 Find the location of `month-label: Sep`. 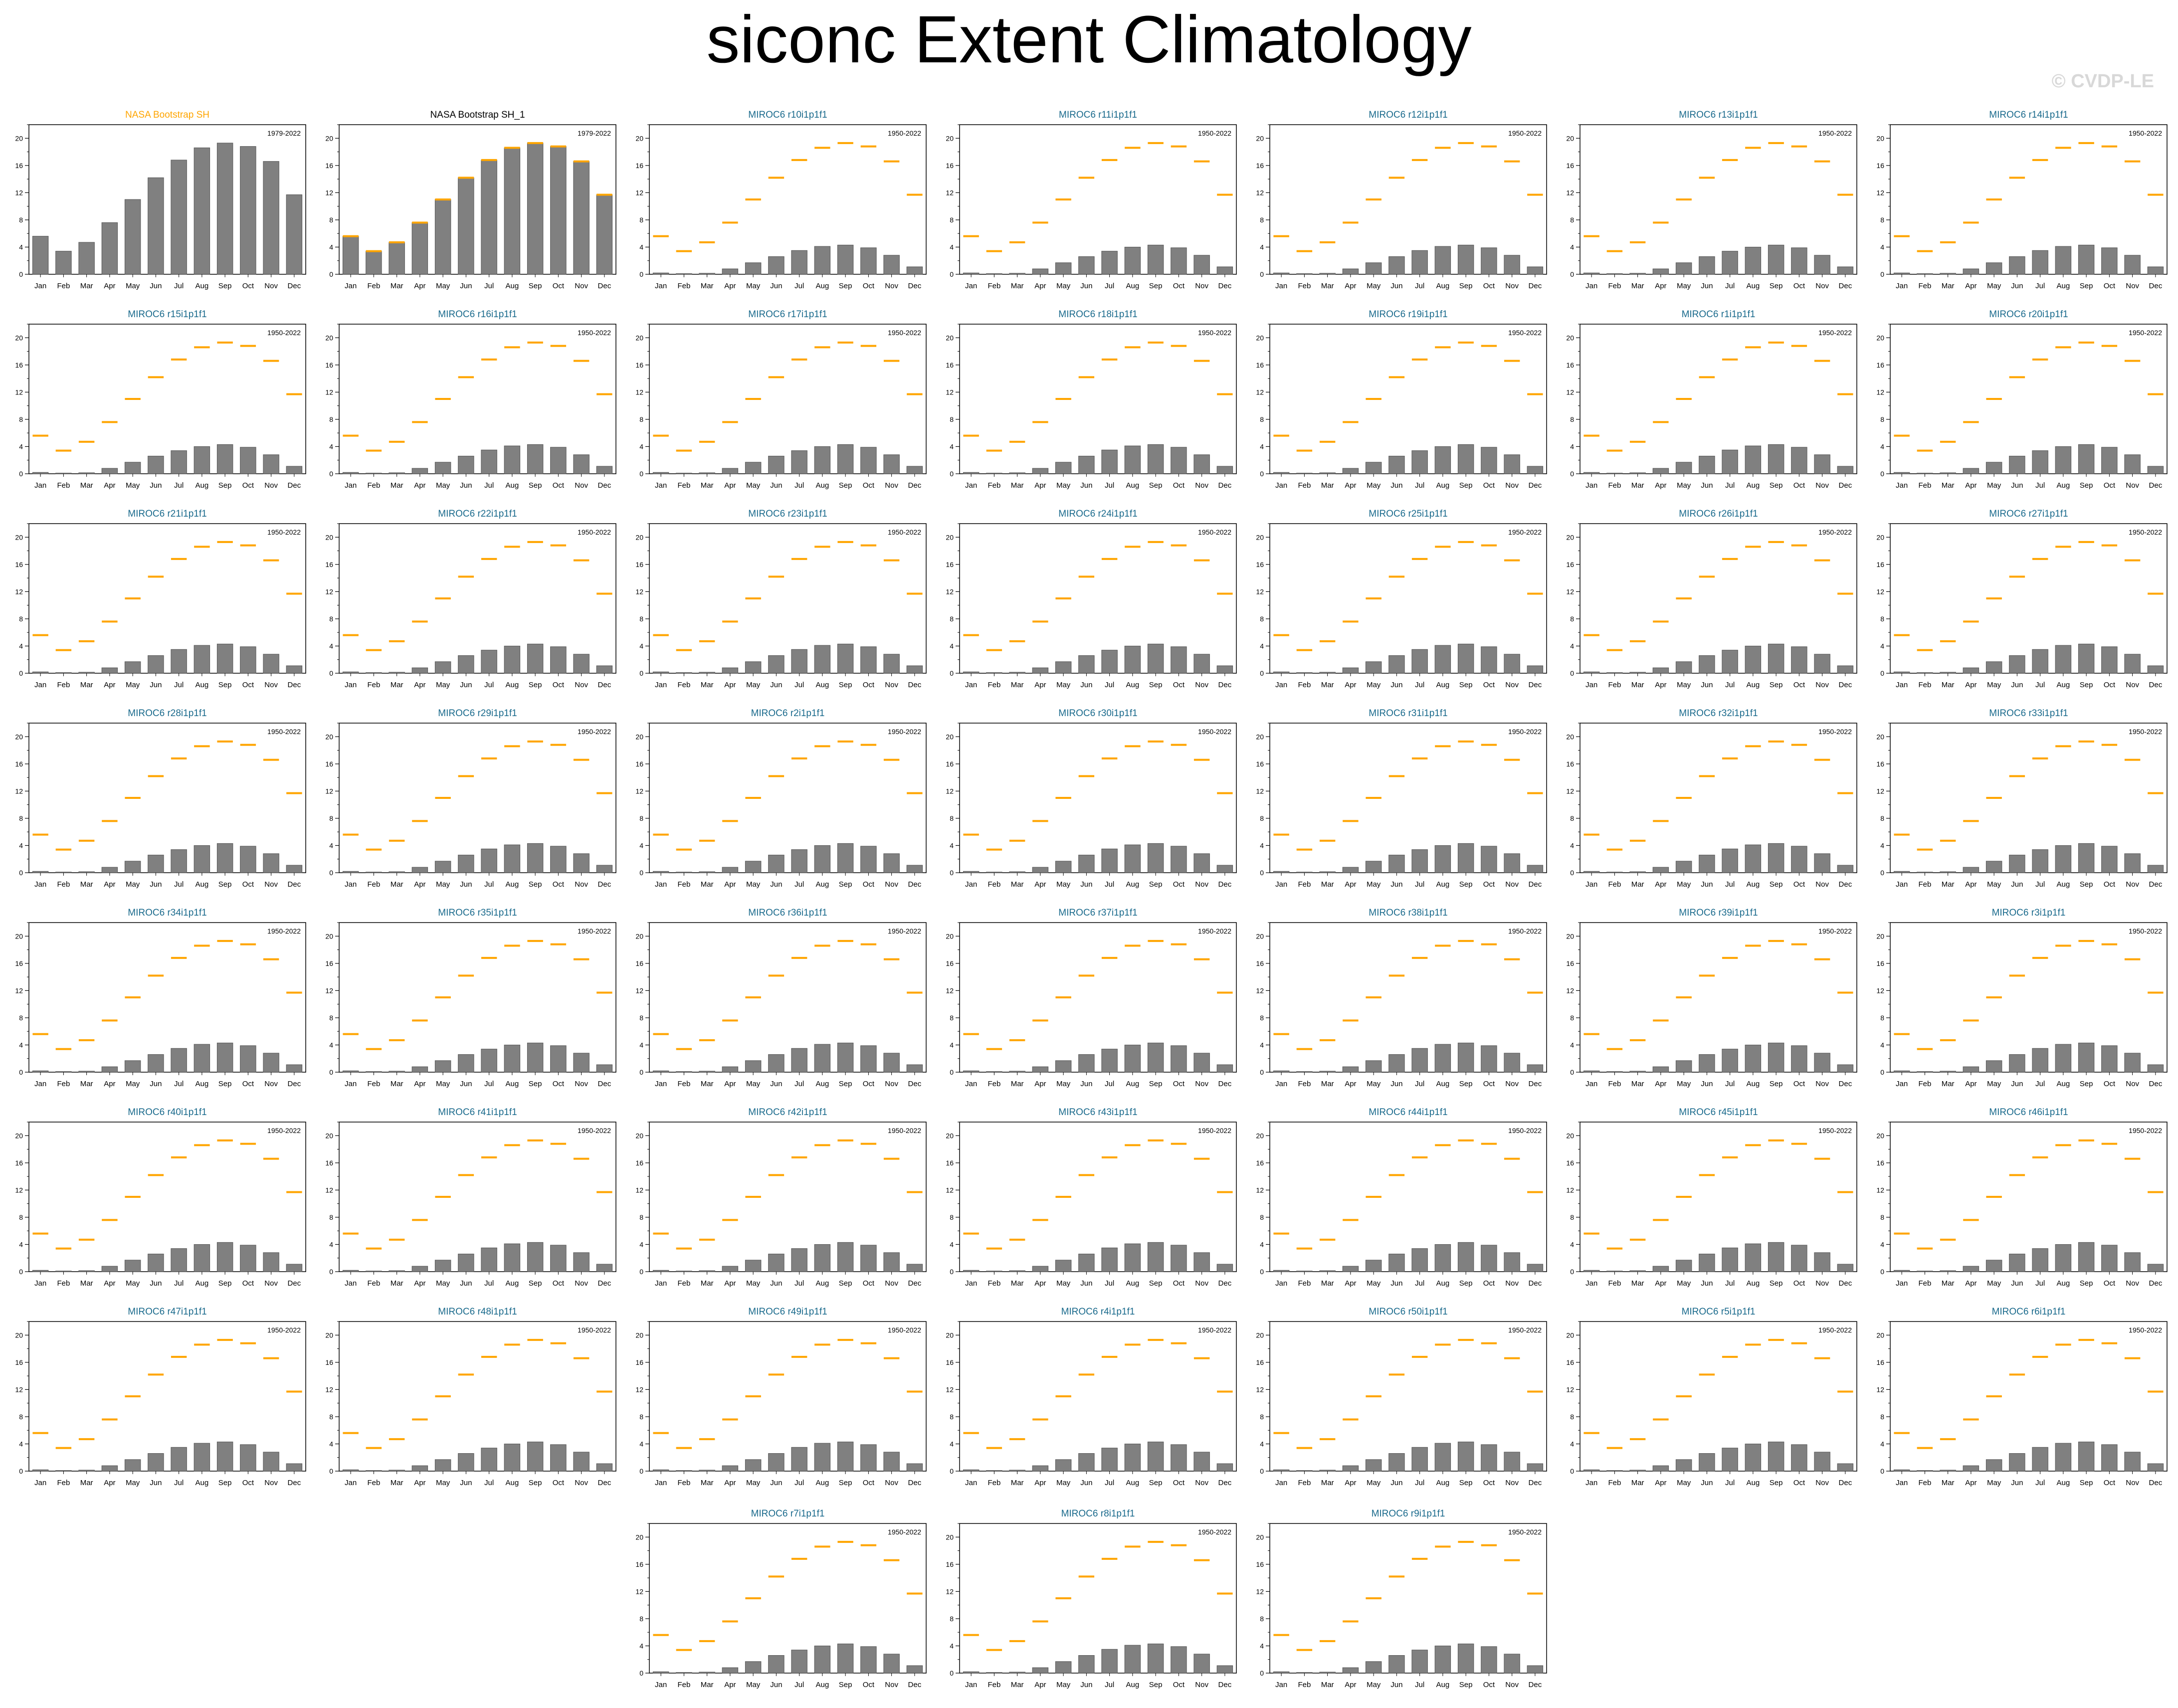

month-label: Sep is located at coordinates (1466, 685).